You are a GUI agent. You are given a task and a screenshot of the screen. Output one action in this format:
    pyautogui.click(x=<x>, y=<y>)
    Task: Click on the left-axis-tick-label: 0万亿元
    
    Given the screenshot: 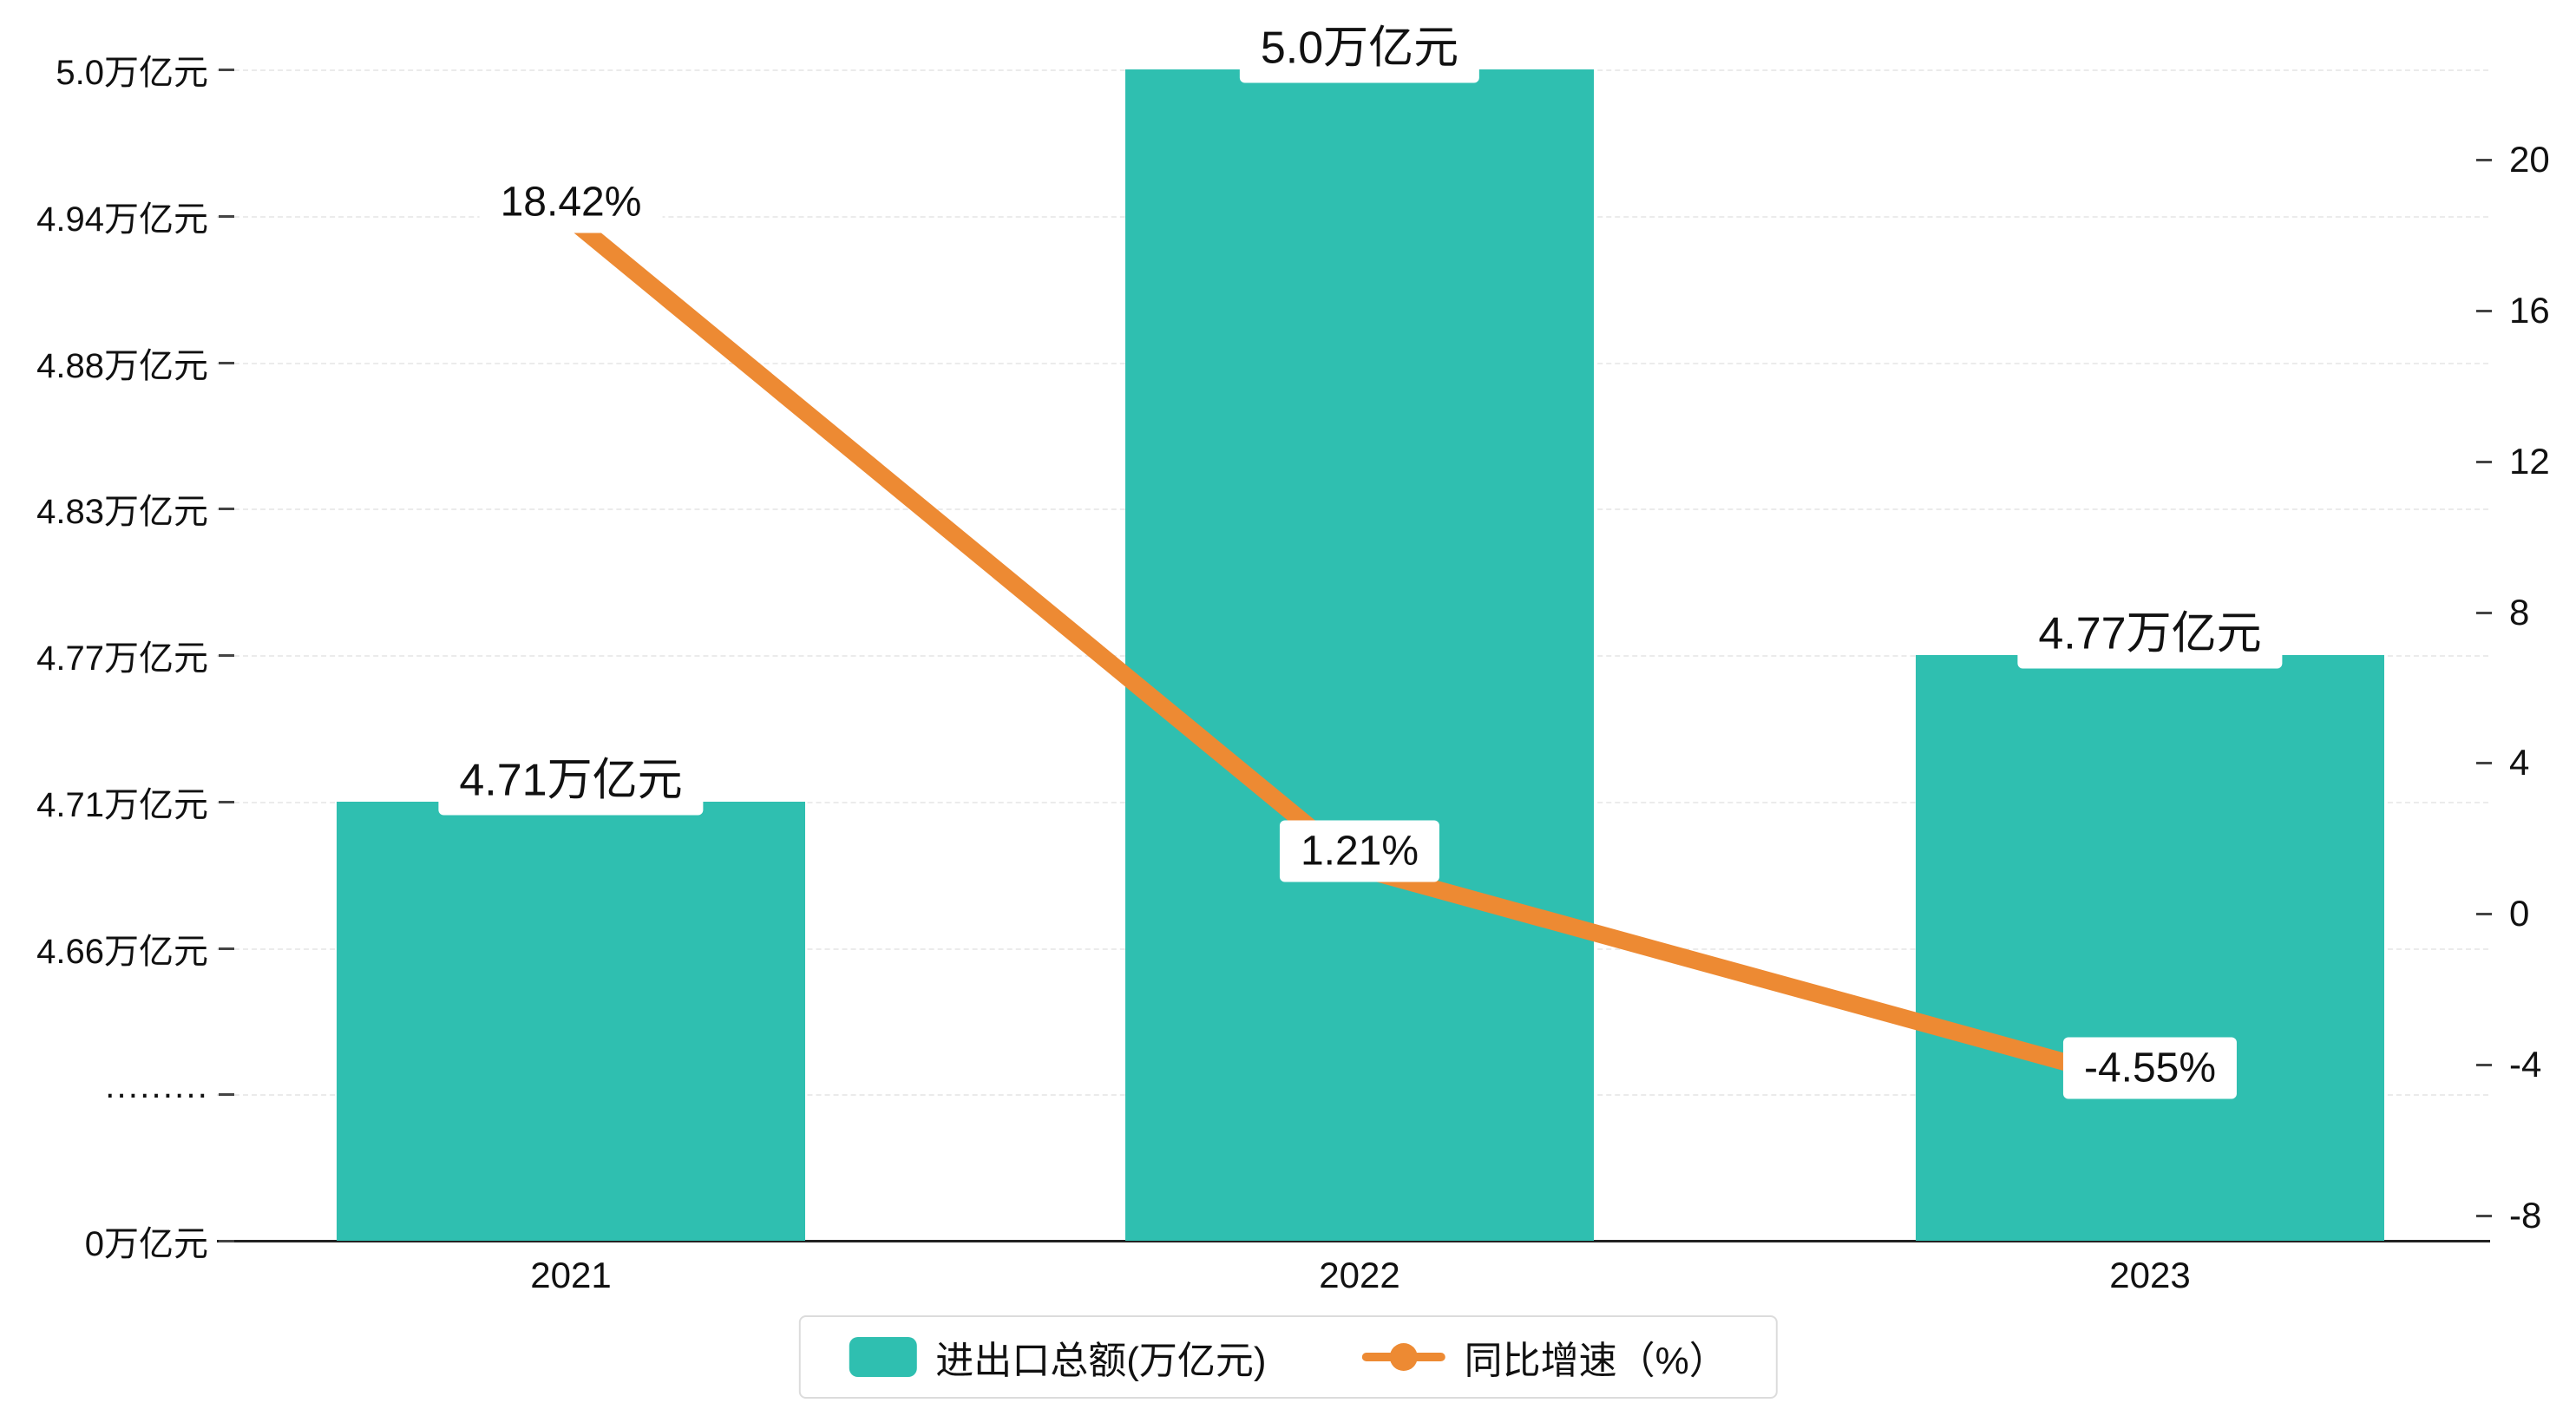 What is the action you would take?
    pyautogui.click(x=146, y=1244)
    